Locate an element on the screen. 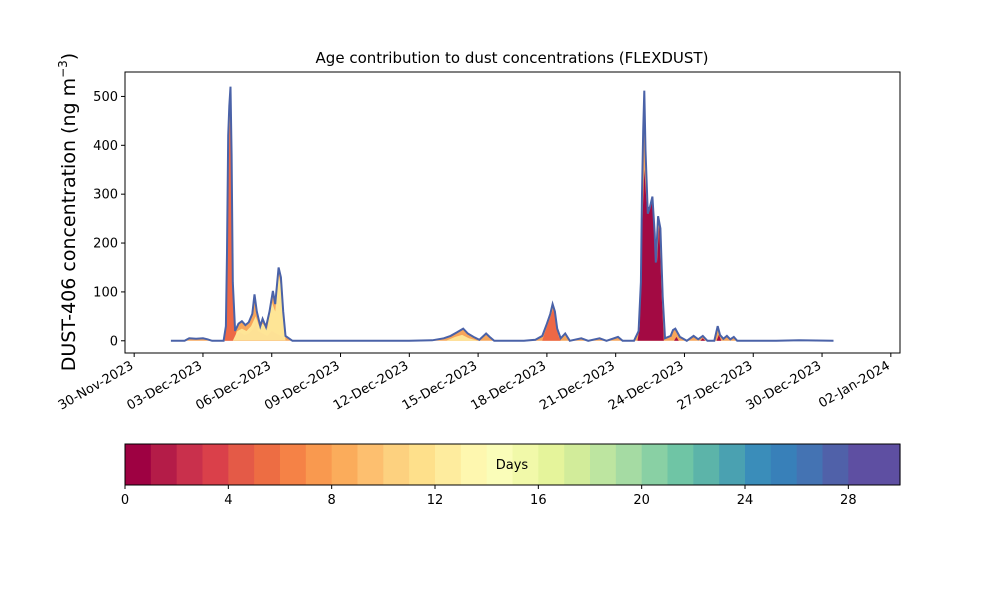 This screenshot has width=1000, height=600. colorbar-tick-label: 20 is located at coordinates (641, 500).